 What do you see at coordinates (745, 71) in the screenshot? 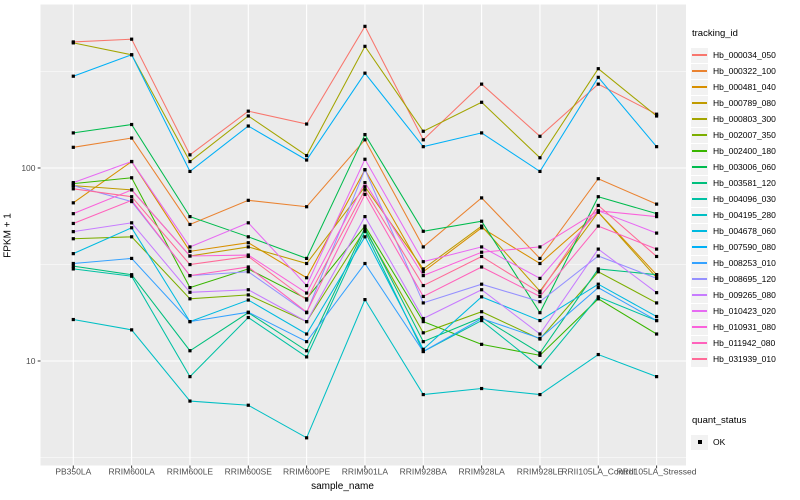
I see `legend-entry-Hb_000322_100: Hb_000322_100` at bounding box center [745, 71].